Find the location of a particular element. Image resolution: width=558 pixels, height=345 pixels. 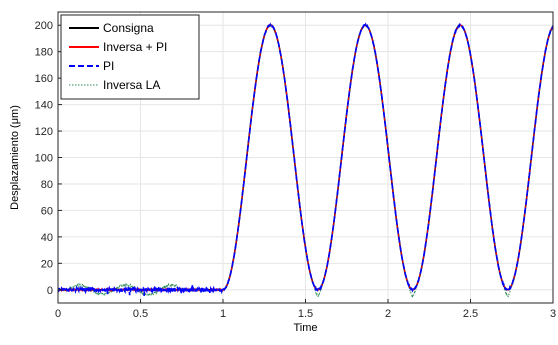

x-tick-label: 0 is located at coordinates (58, 314).